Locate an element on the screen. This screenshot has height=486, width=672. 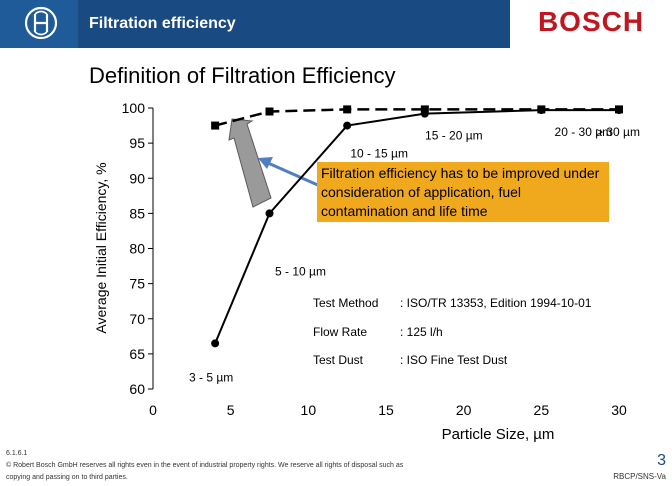
chart-arrows is located at coordinates (274, 163).